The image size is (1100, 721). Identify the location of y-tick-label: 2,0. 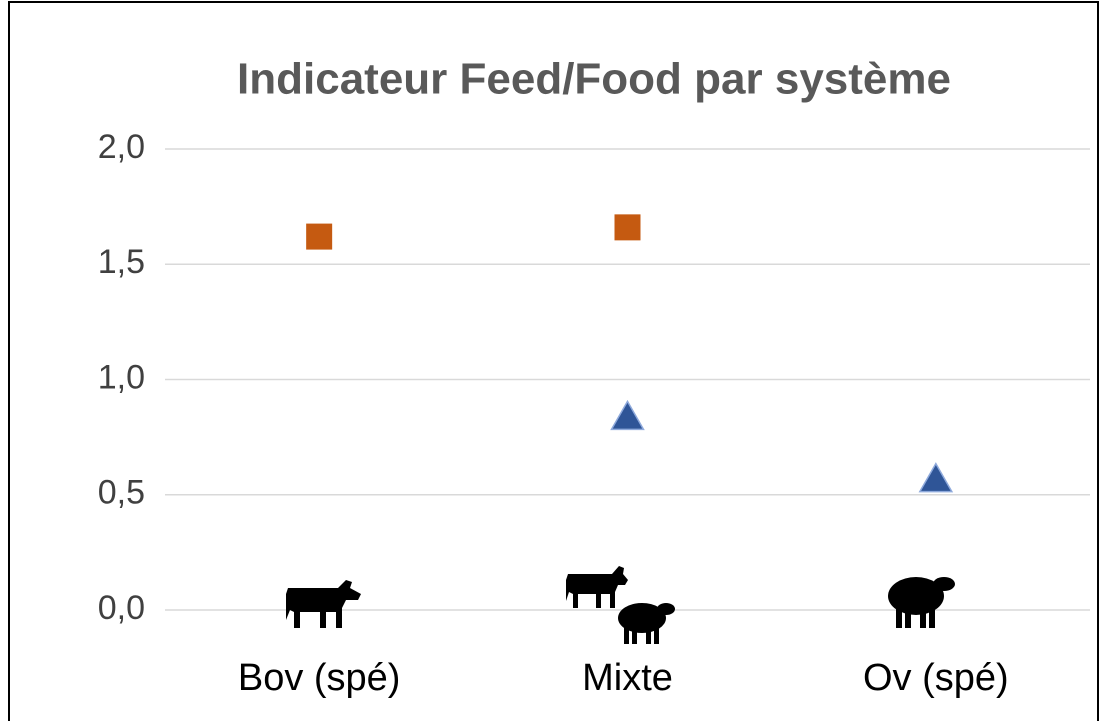
(121, 147).